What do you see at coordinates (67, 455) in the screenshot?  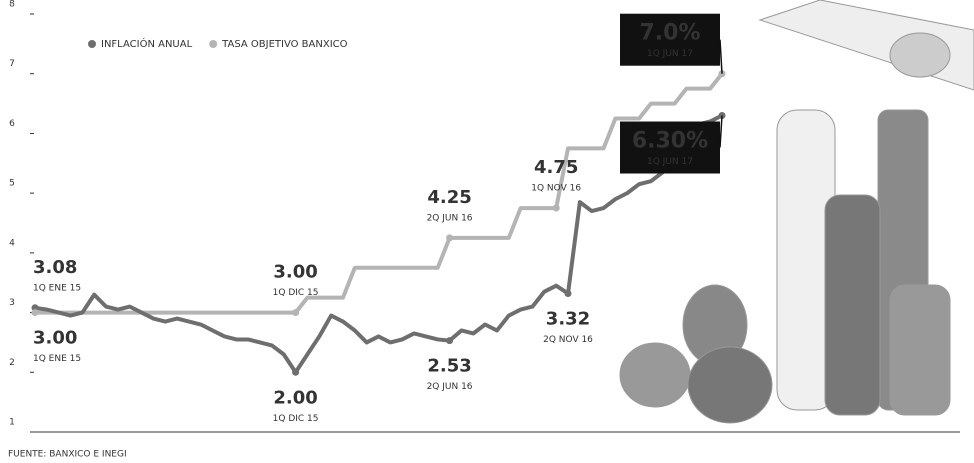 I see `source: FUENTE: BANXICO E INEGI` at bounding box center [67, 455].